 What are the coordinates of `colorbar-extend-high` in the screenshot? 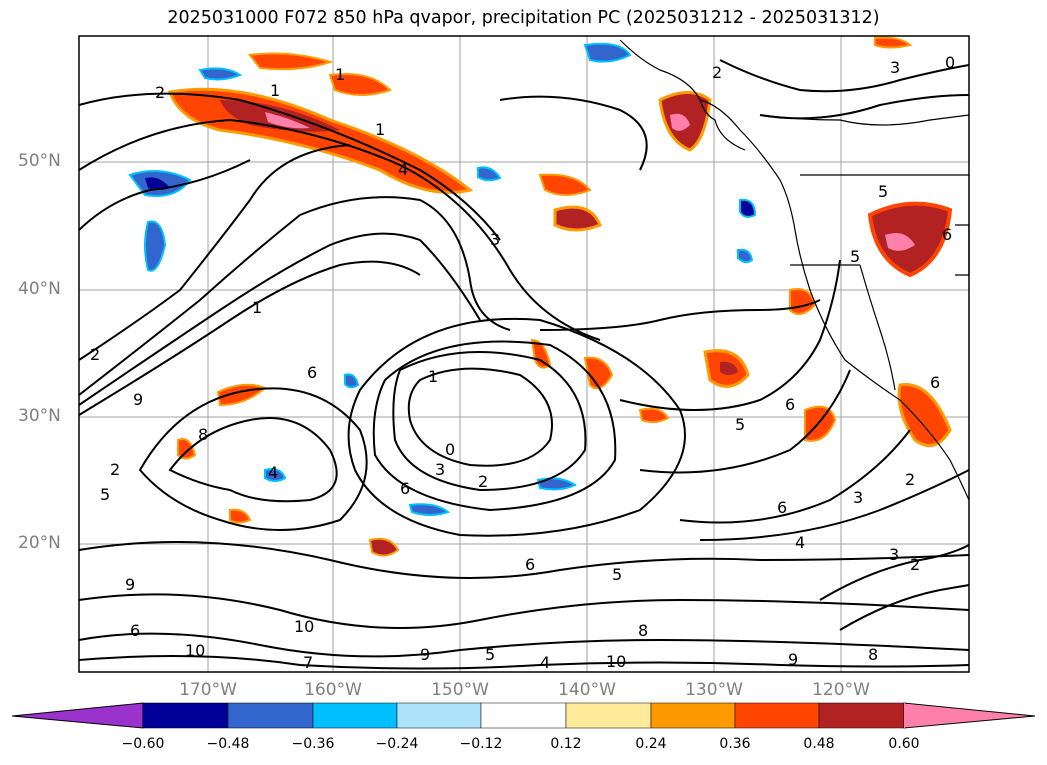 It's located at (969, 715).